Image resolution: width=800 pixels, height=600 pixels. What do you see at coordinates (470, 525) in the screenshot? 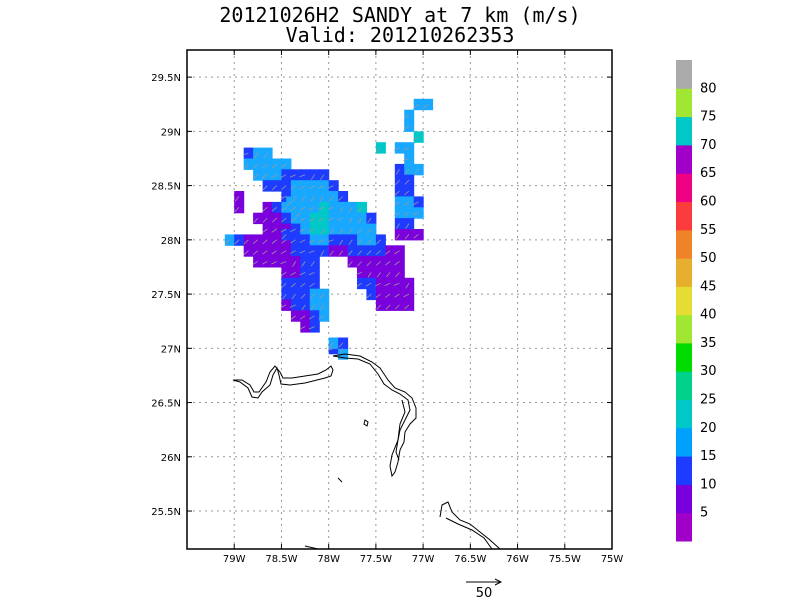
I see `eleuthera-coastline` at bounding box center [470, 525].